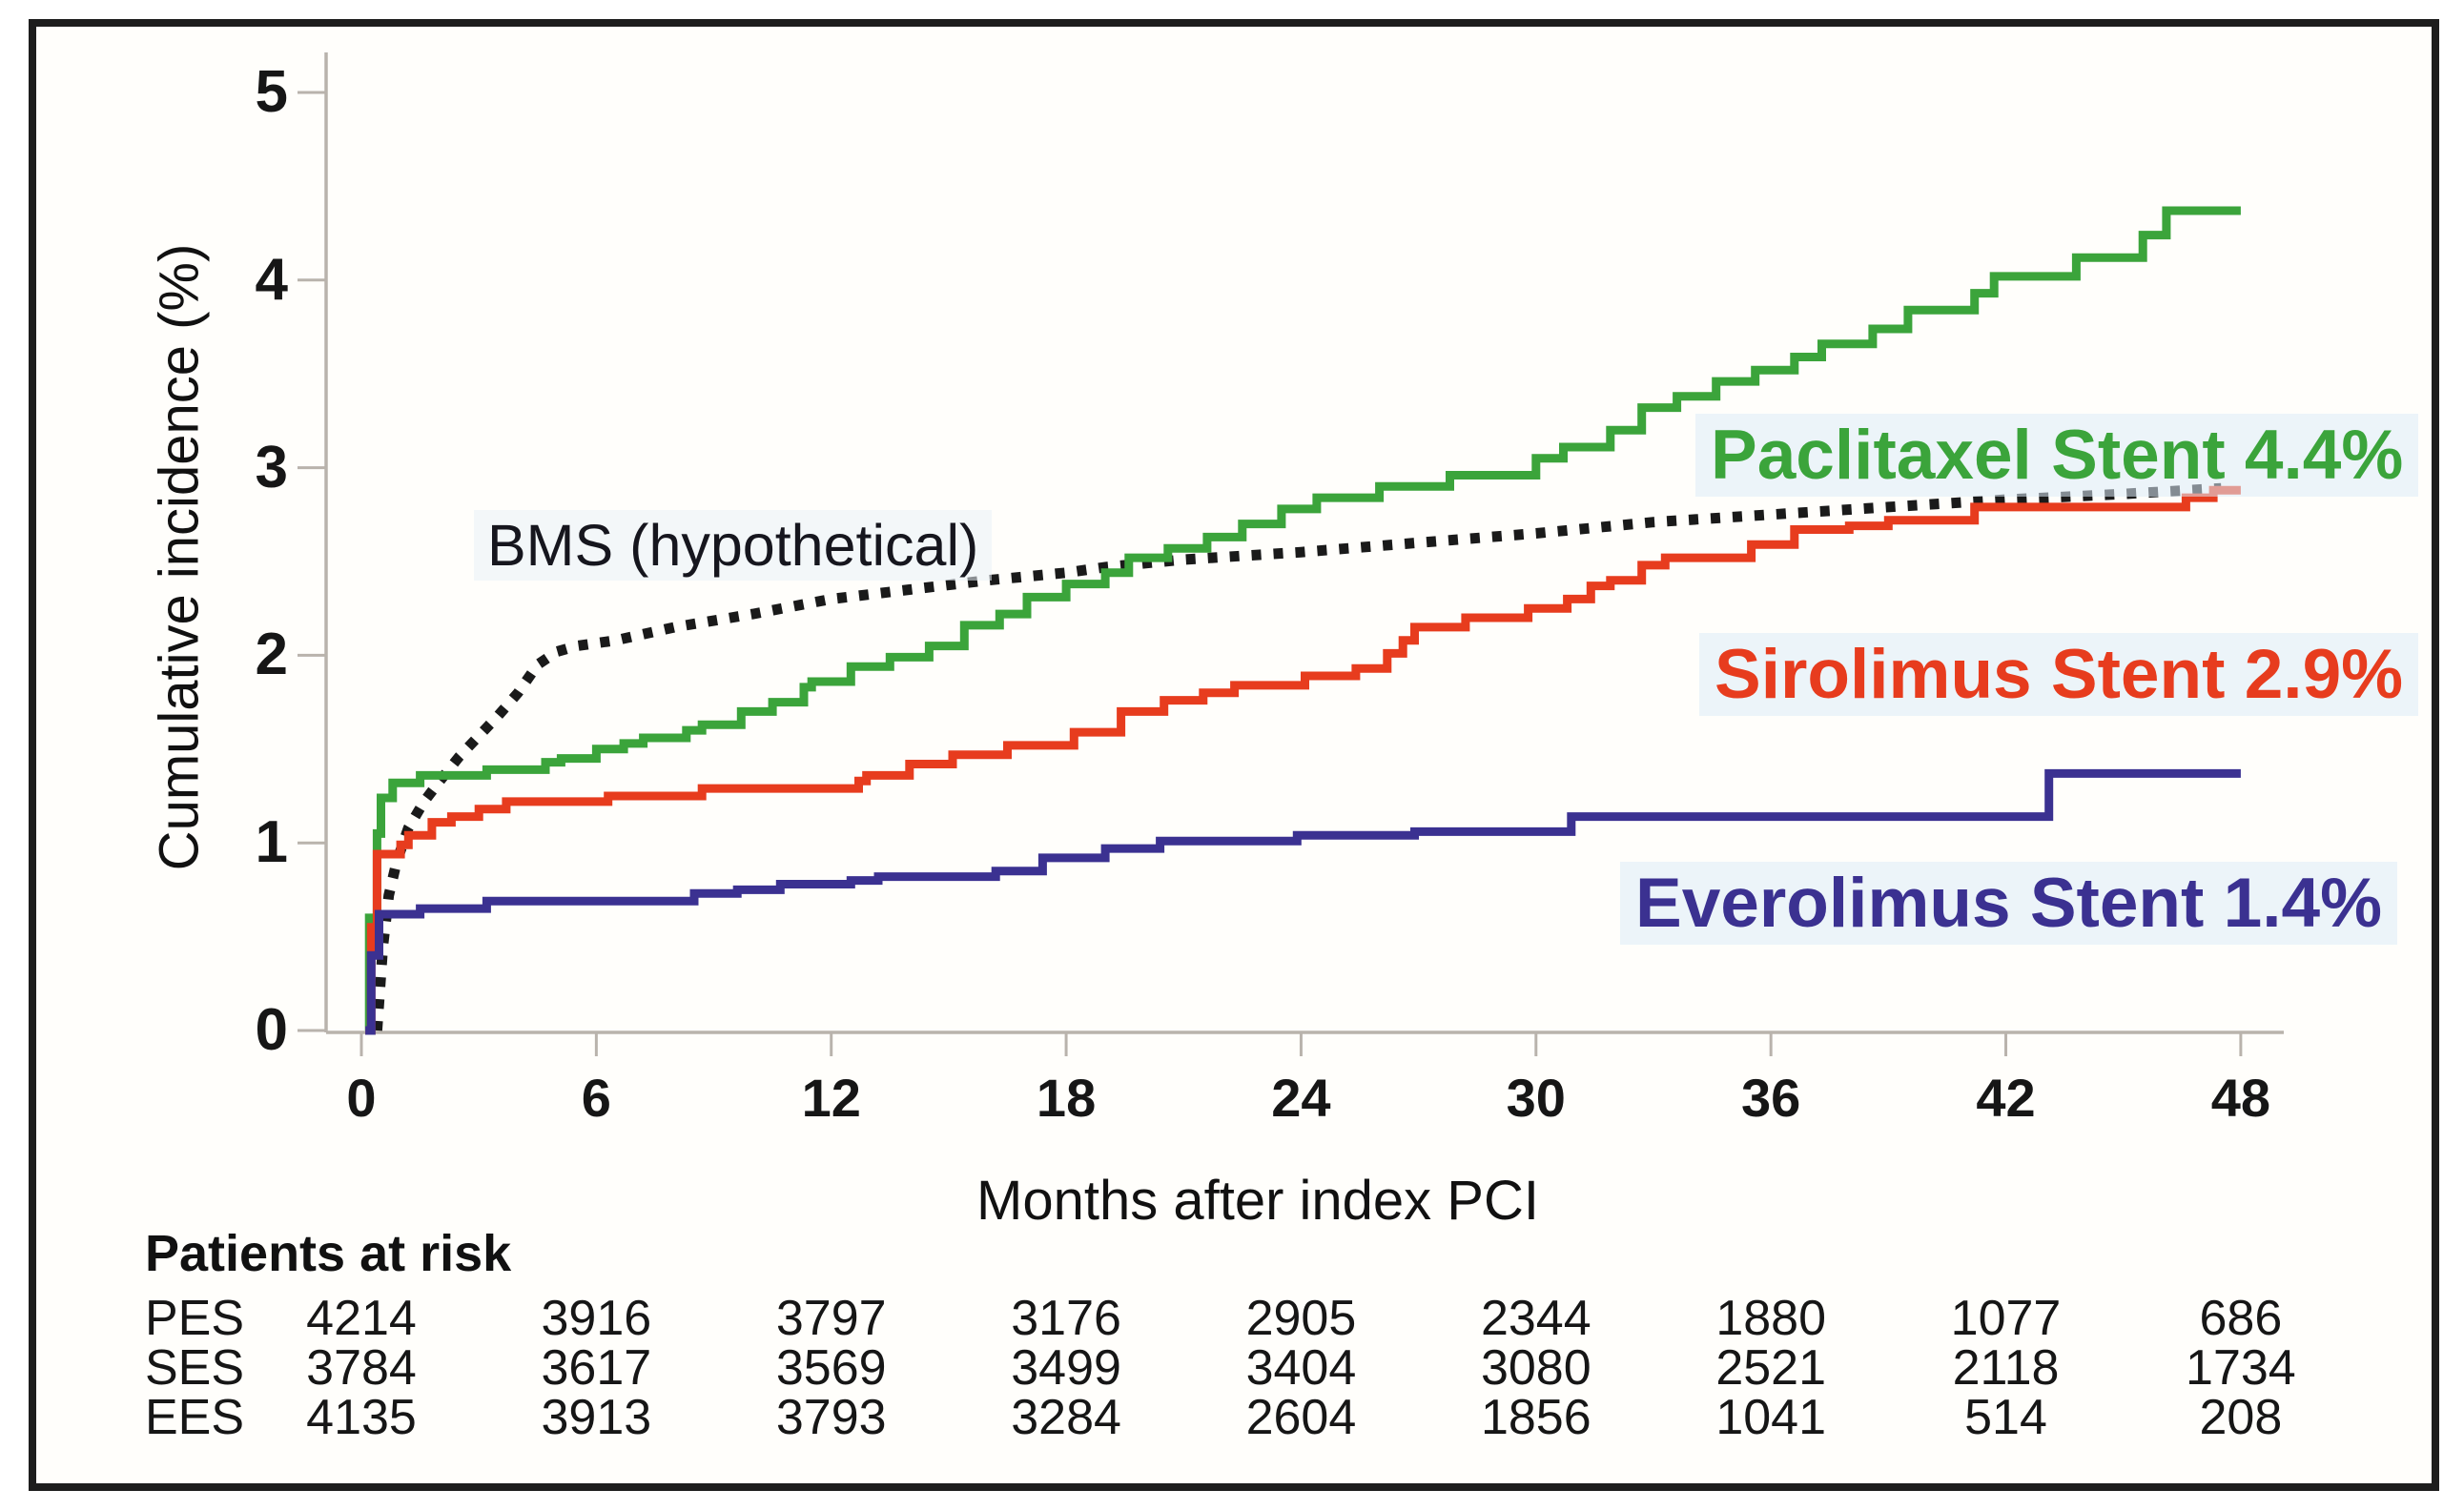  I want to click on risk-value: 1880, so click(1770, 1318).